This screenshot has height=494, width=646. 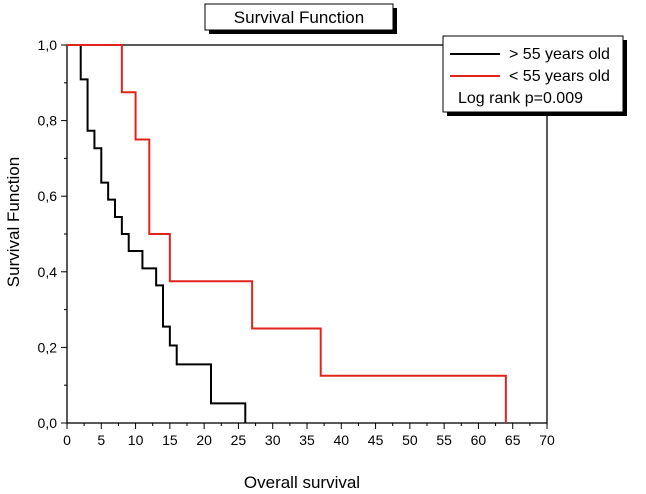 I want to click on x-tick-label: 0, so click(x=67, y=440).